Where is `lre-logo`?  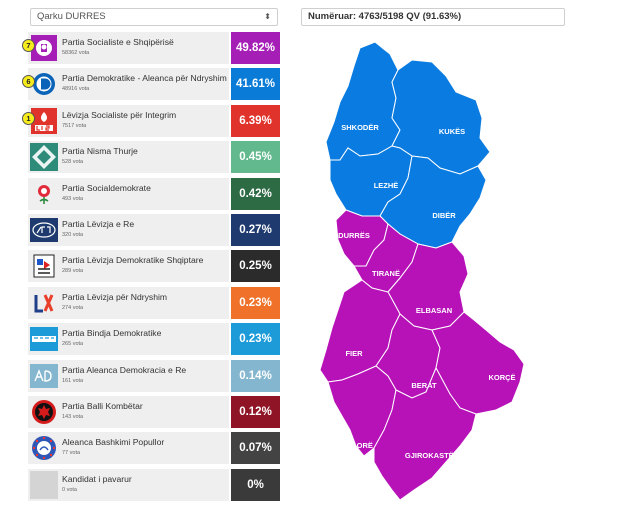 lre-logo is located at coordinates (44, 230).